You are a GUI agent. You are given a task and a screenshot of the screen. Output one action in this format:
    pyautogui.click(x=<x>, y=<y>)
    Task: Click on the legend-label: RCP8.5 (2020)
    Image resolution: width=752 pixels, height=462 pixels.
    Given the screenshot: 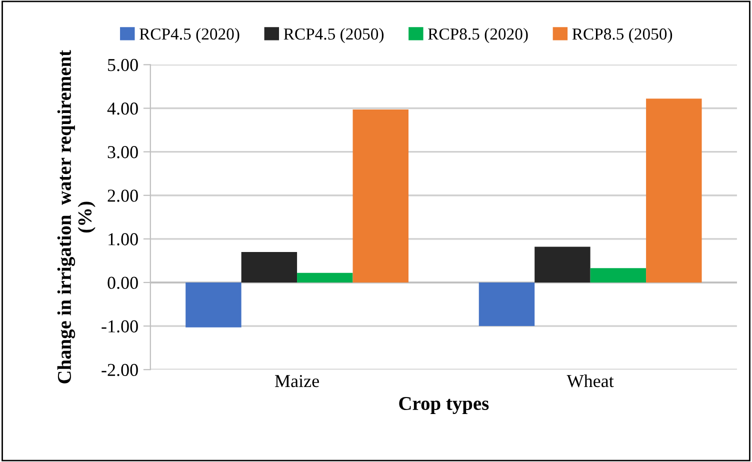 What is the action you would take?
    pyautogui.click(x=478, y=36)
    